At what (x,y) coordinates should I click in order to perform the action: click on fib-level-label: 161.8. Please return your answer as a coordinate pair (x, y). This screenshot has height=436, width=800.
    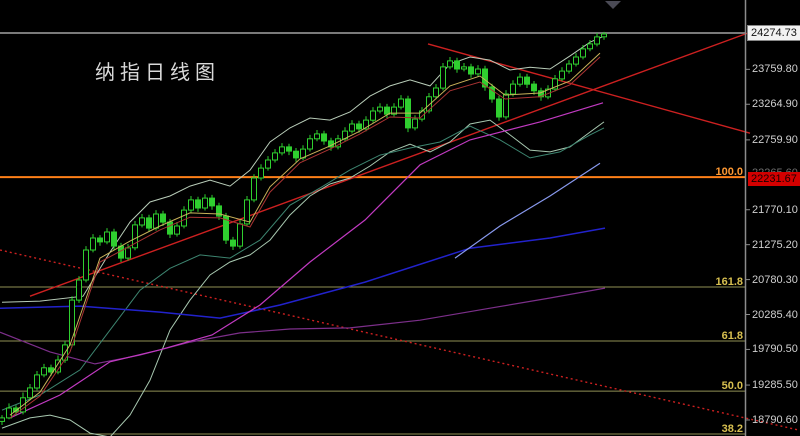
    Looking at the image, I should click on (729, 282).